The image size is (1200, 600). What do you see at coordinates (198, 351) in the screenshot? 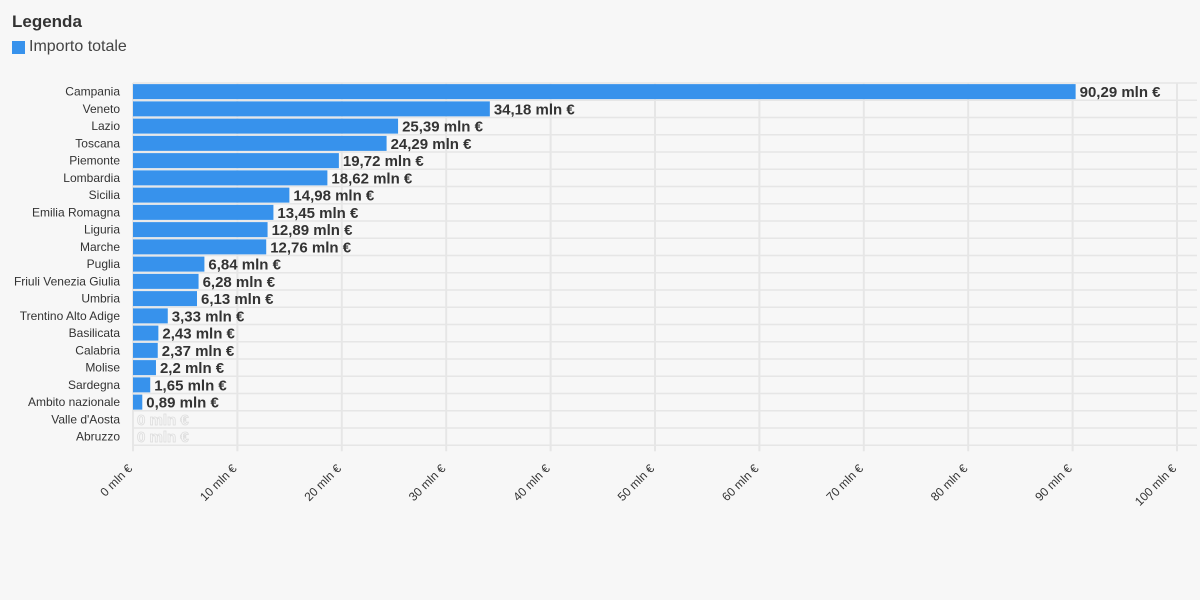
I see `value-label-15: 2,37 mln €` at bounding box center [198, 351].